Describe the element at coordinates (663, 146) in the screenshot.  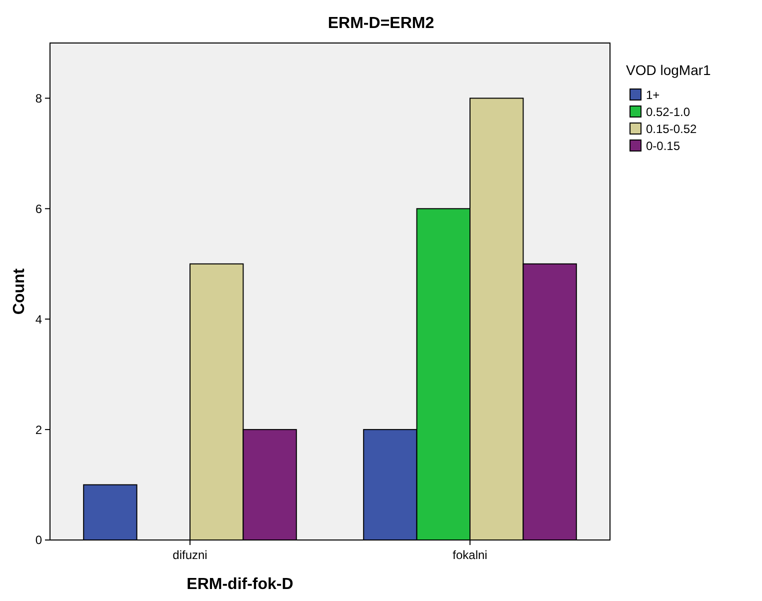
I see `legend-label: 0-0.15` at that location.